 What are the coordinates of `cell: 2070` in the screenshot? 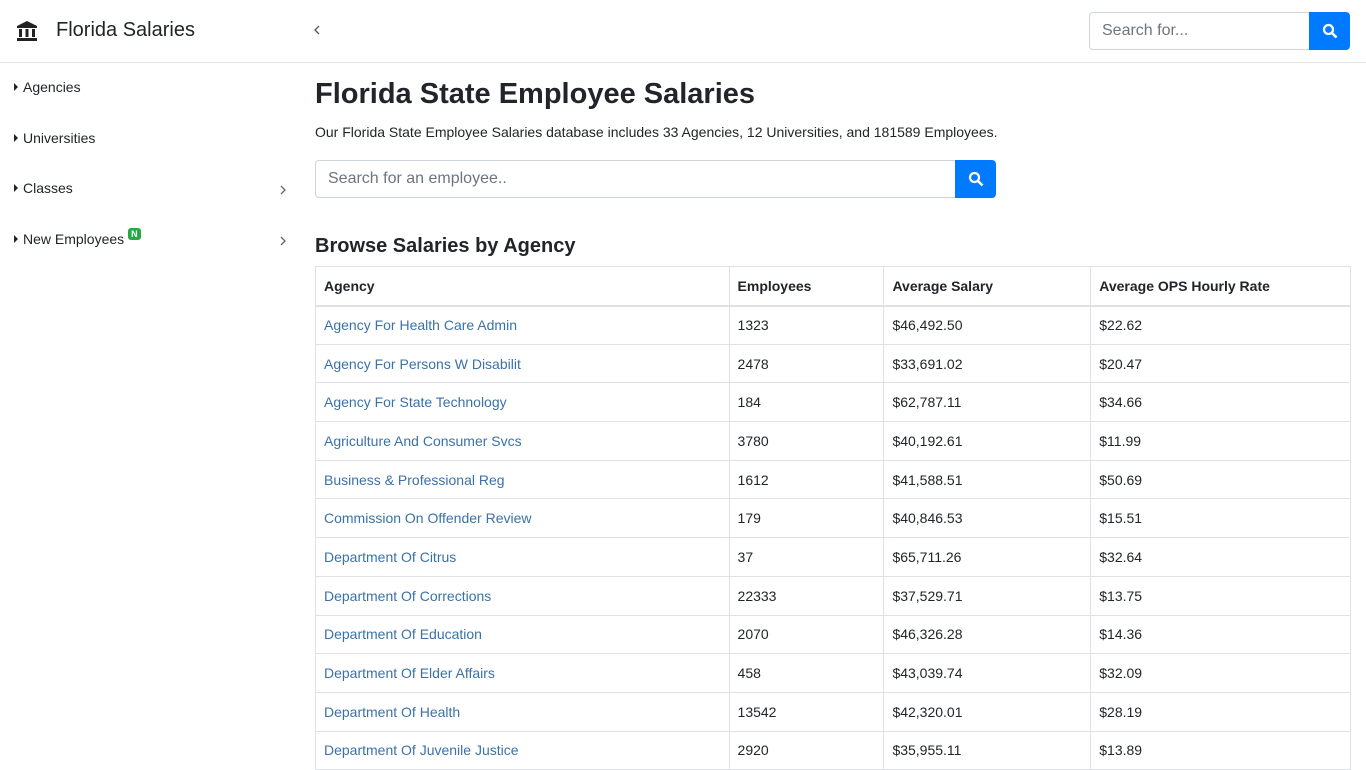 It's located at (806, 634).